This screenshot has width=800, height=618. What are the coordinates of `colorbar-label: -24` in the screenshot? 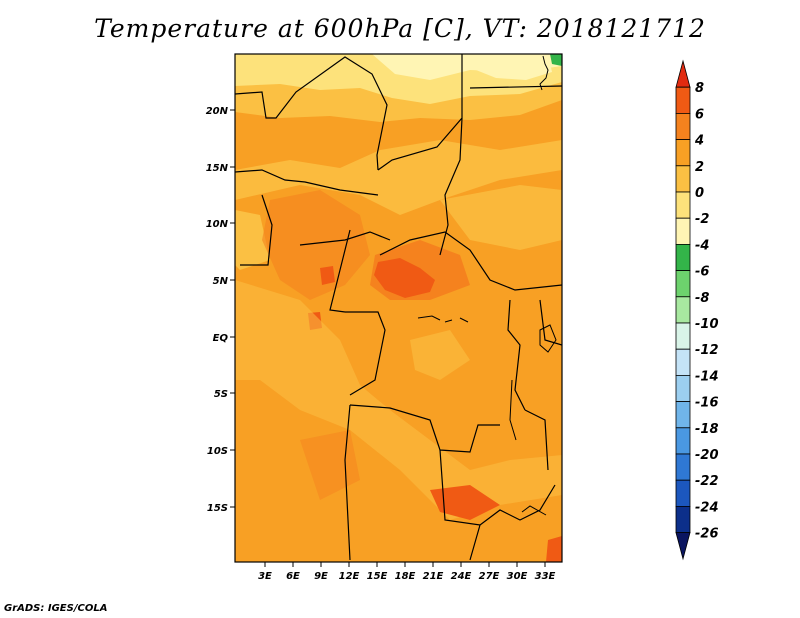 It's located at (707, 507).